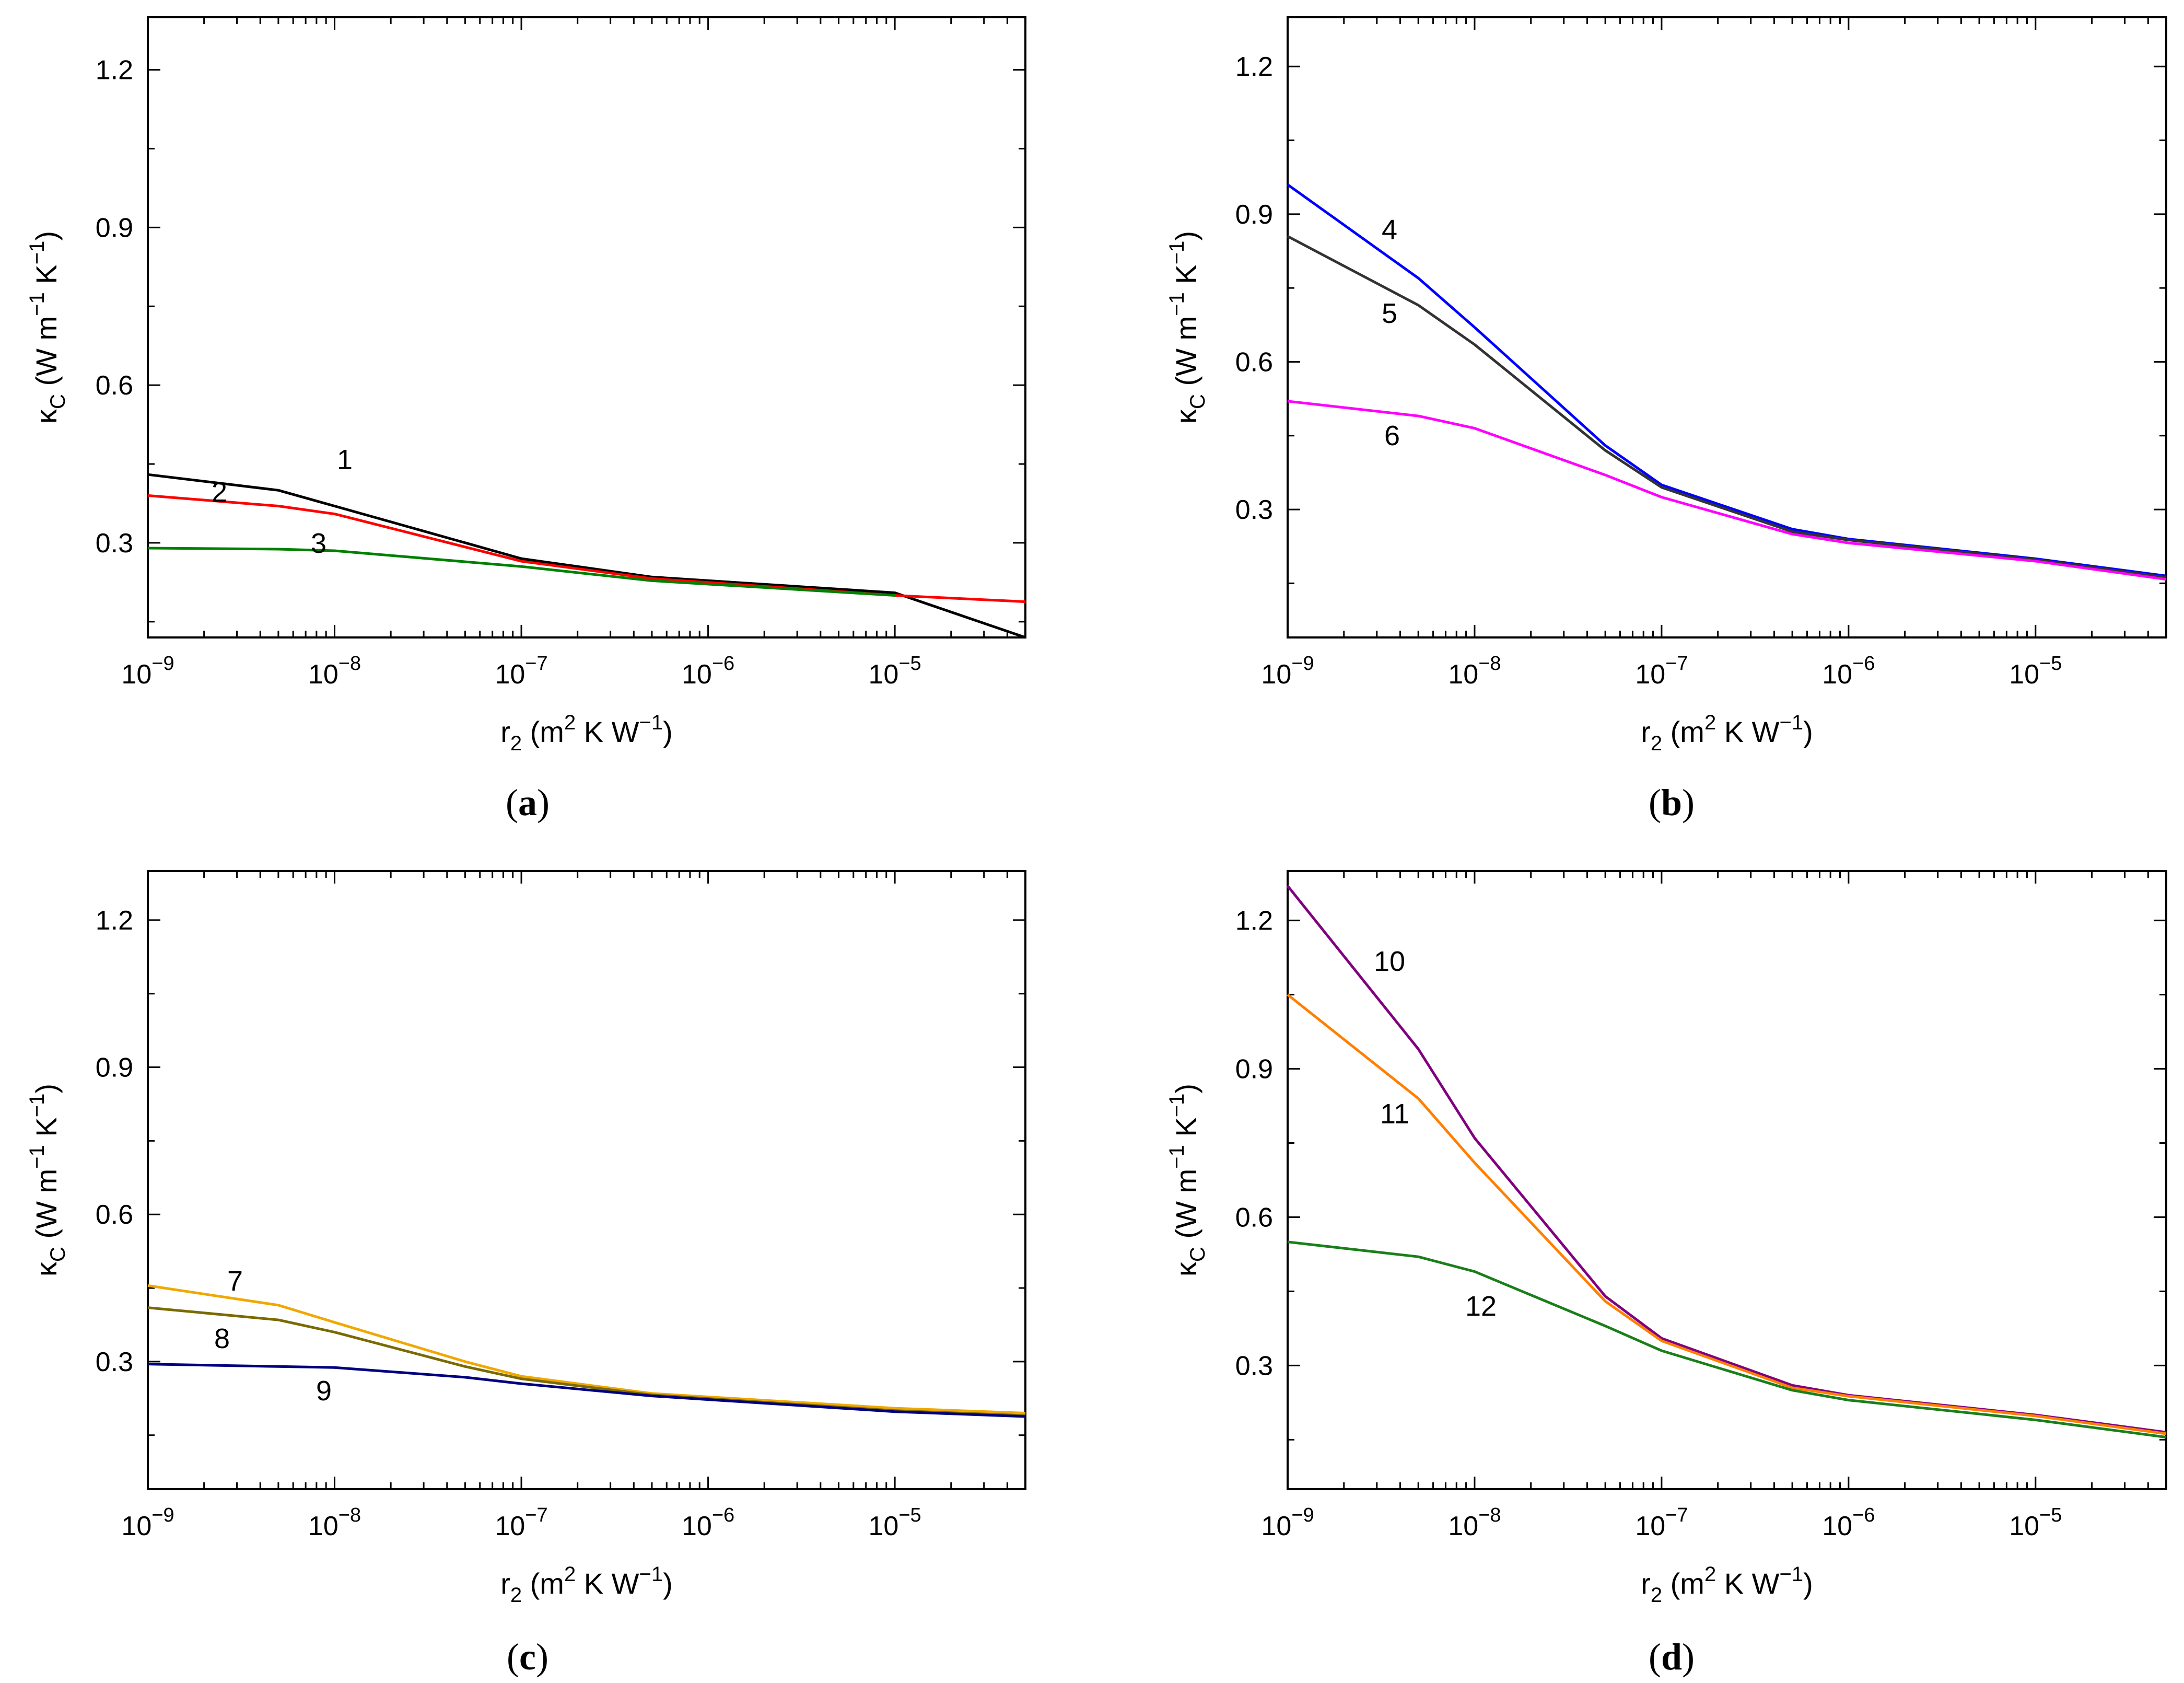 This screenshot has height=1683, width=2184. I want to click on panel-caption: (a), so click(528, 802).